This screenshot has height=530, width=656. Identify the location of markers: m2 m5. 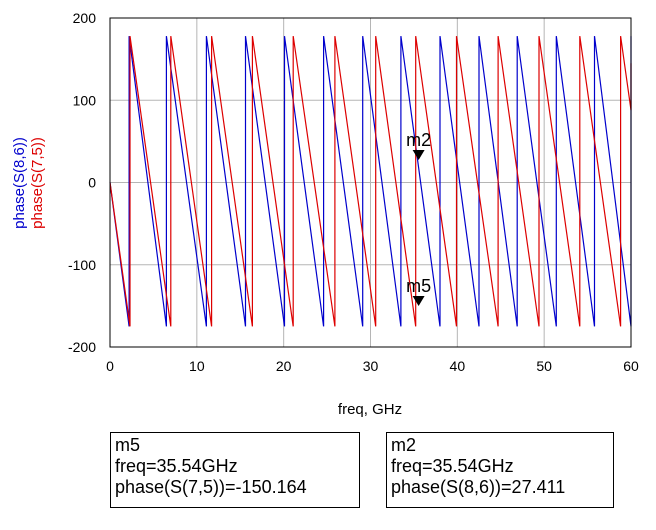
(418, 218).